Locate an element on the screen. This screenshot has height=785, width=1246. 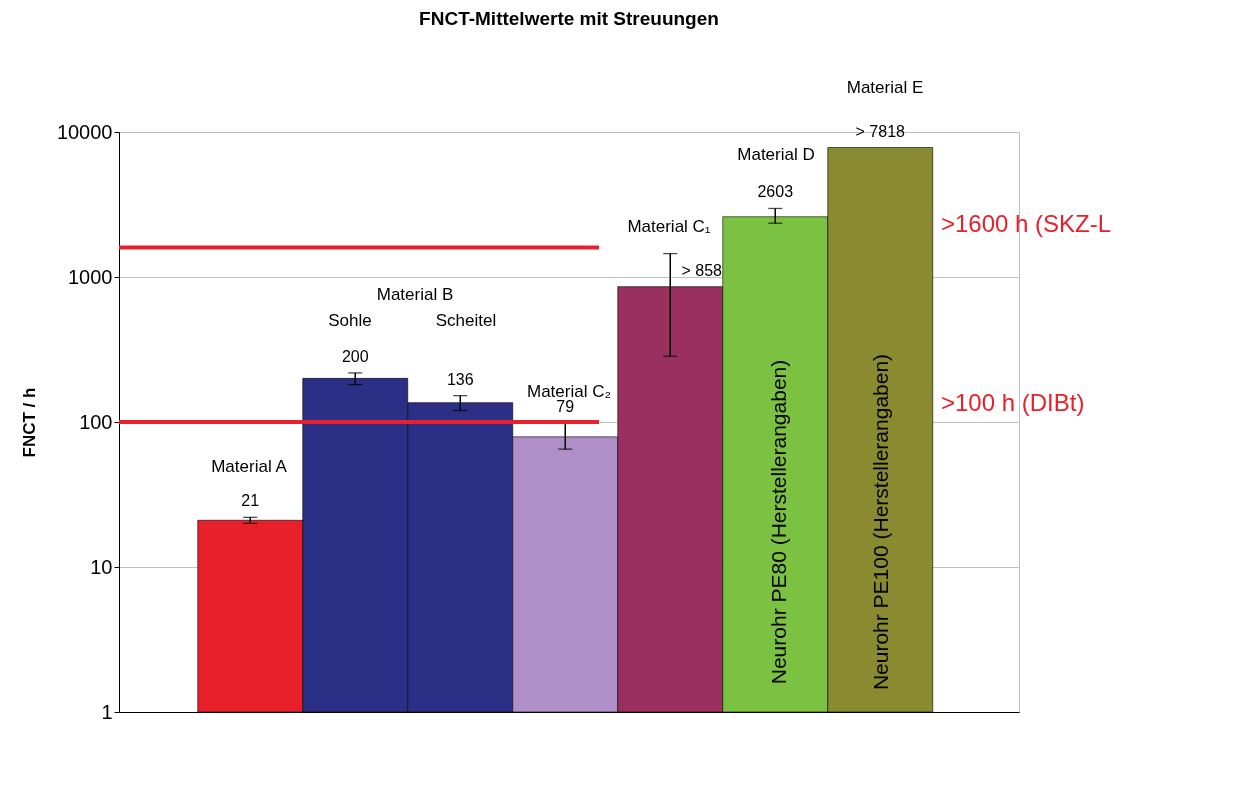
annotation: Material A is located at coordinates (249, 466).